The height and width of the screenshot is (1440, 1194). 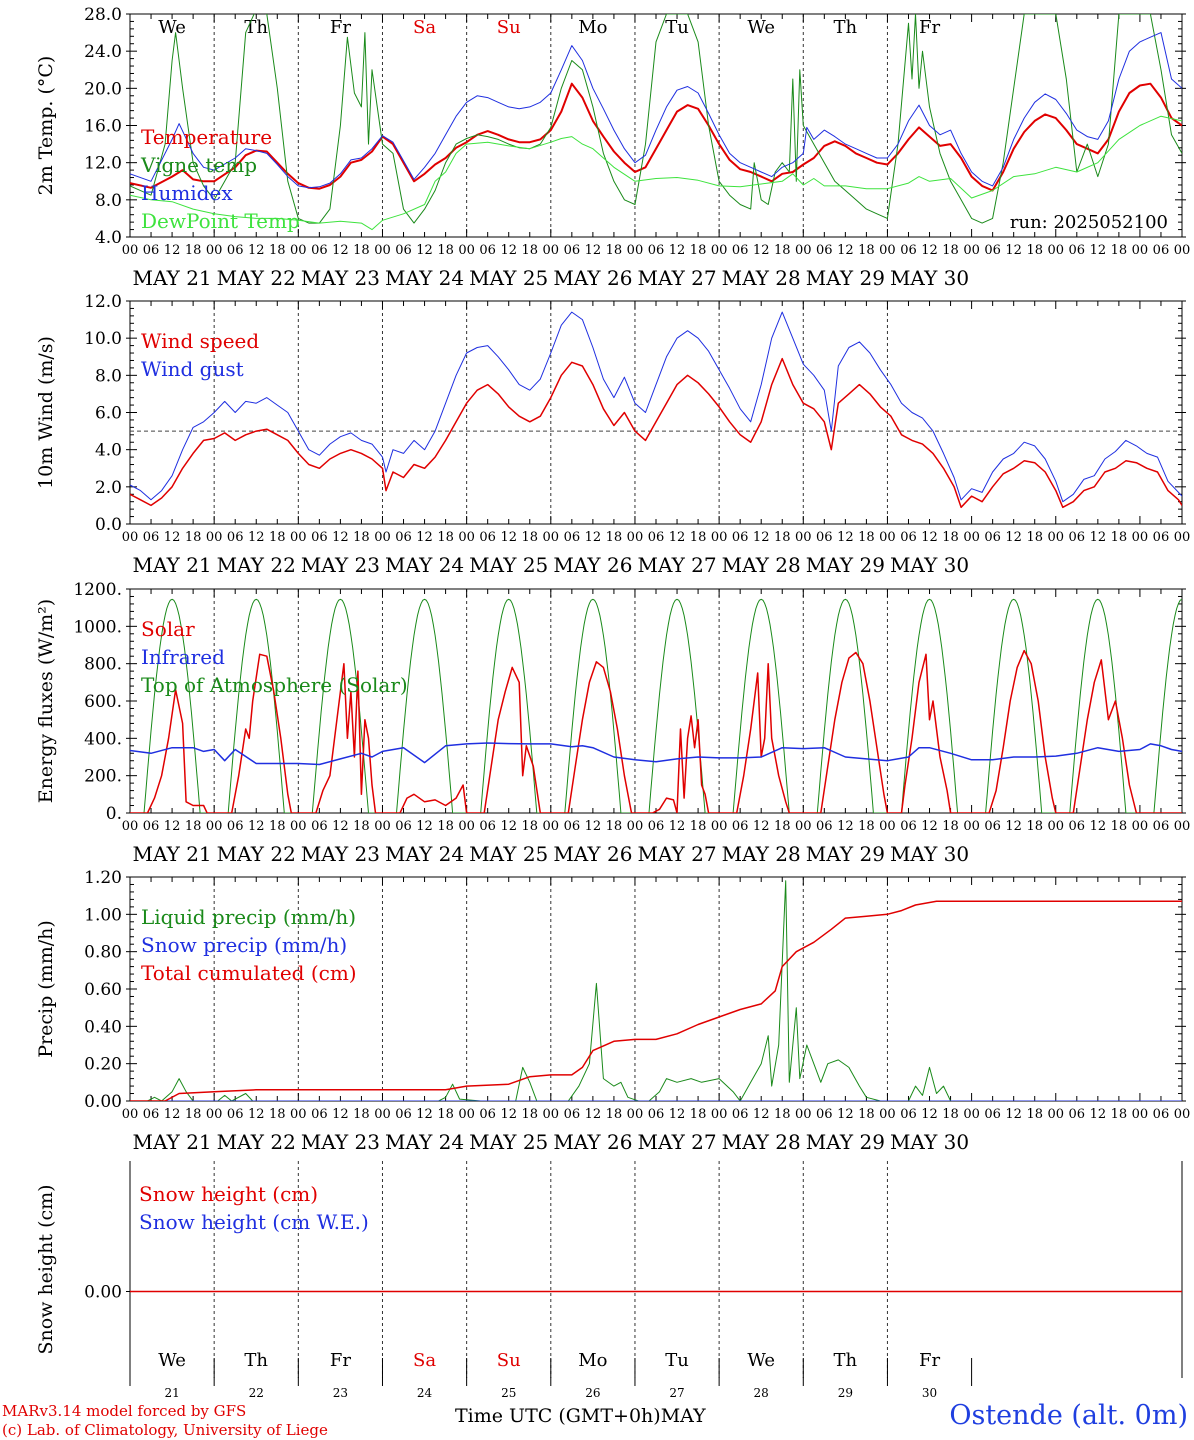 I want to click on y-axis-title: Snow height (cm), so click(x=46, y=1269).